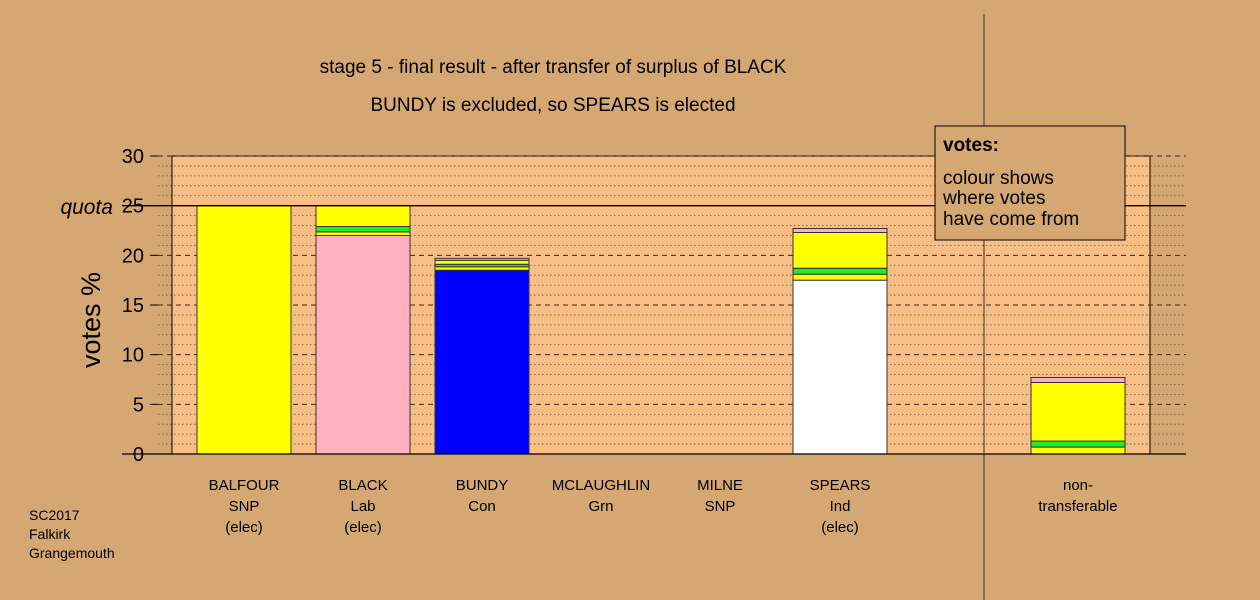  What do you see at coordinates (482, 496) in the screenshot?
I see `x-tick-label-3: BUNDY Con` at bounding box center [482, 496].